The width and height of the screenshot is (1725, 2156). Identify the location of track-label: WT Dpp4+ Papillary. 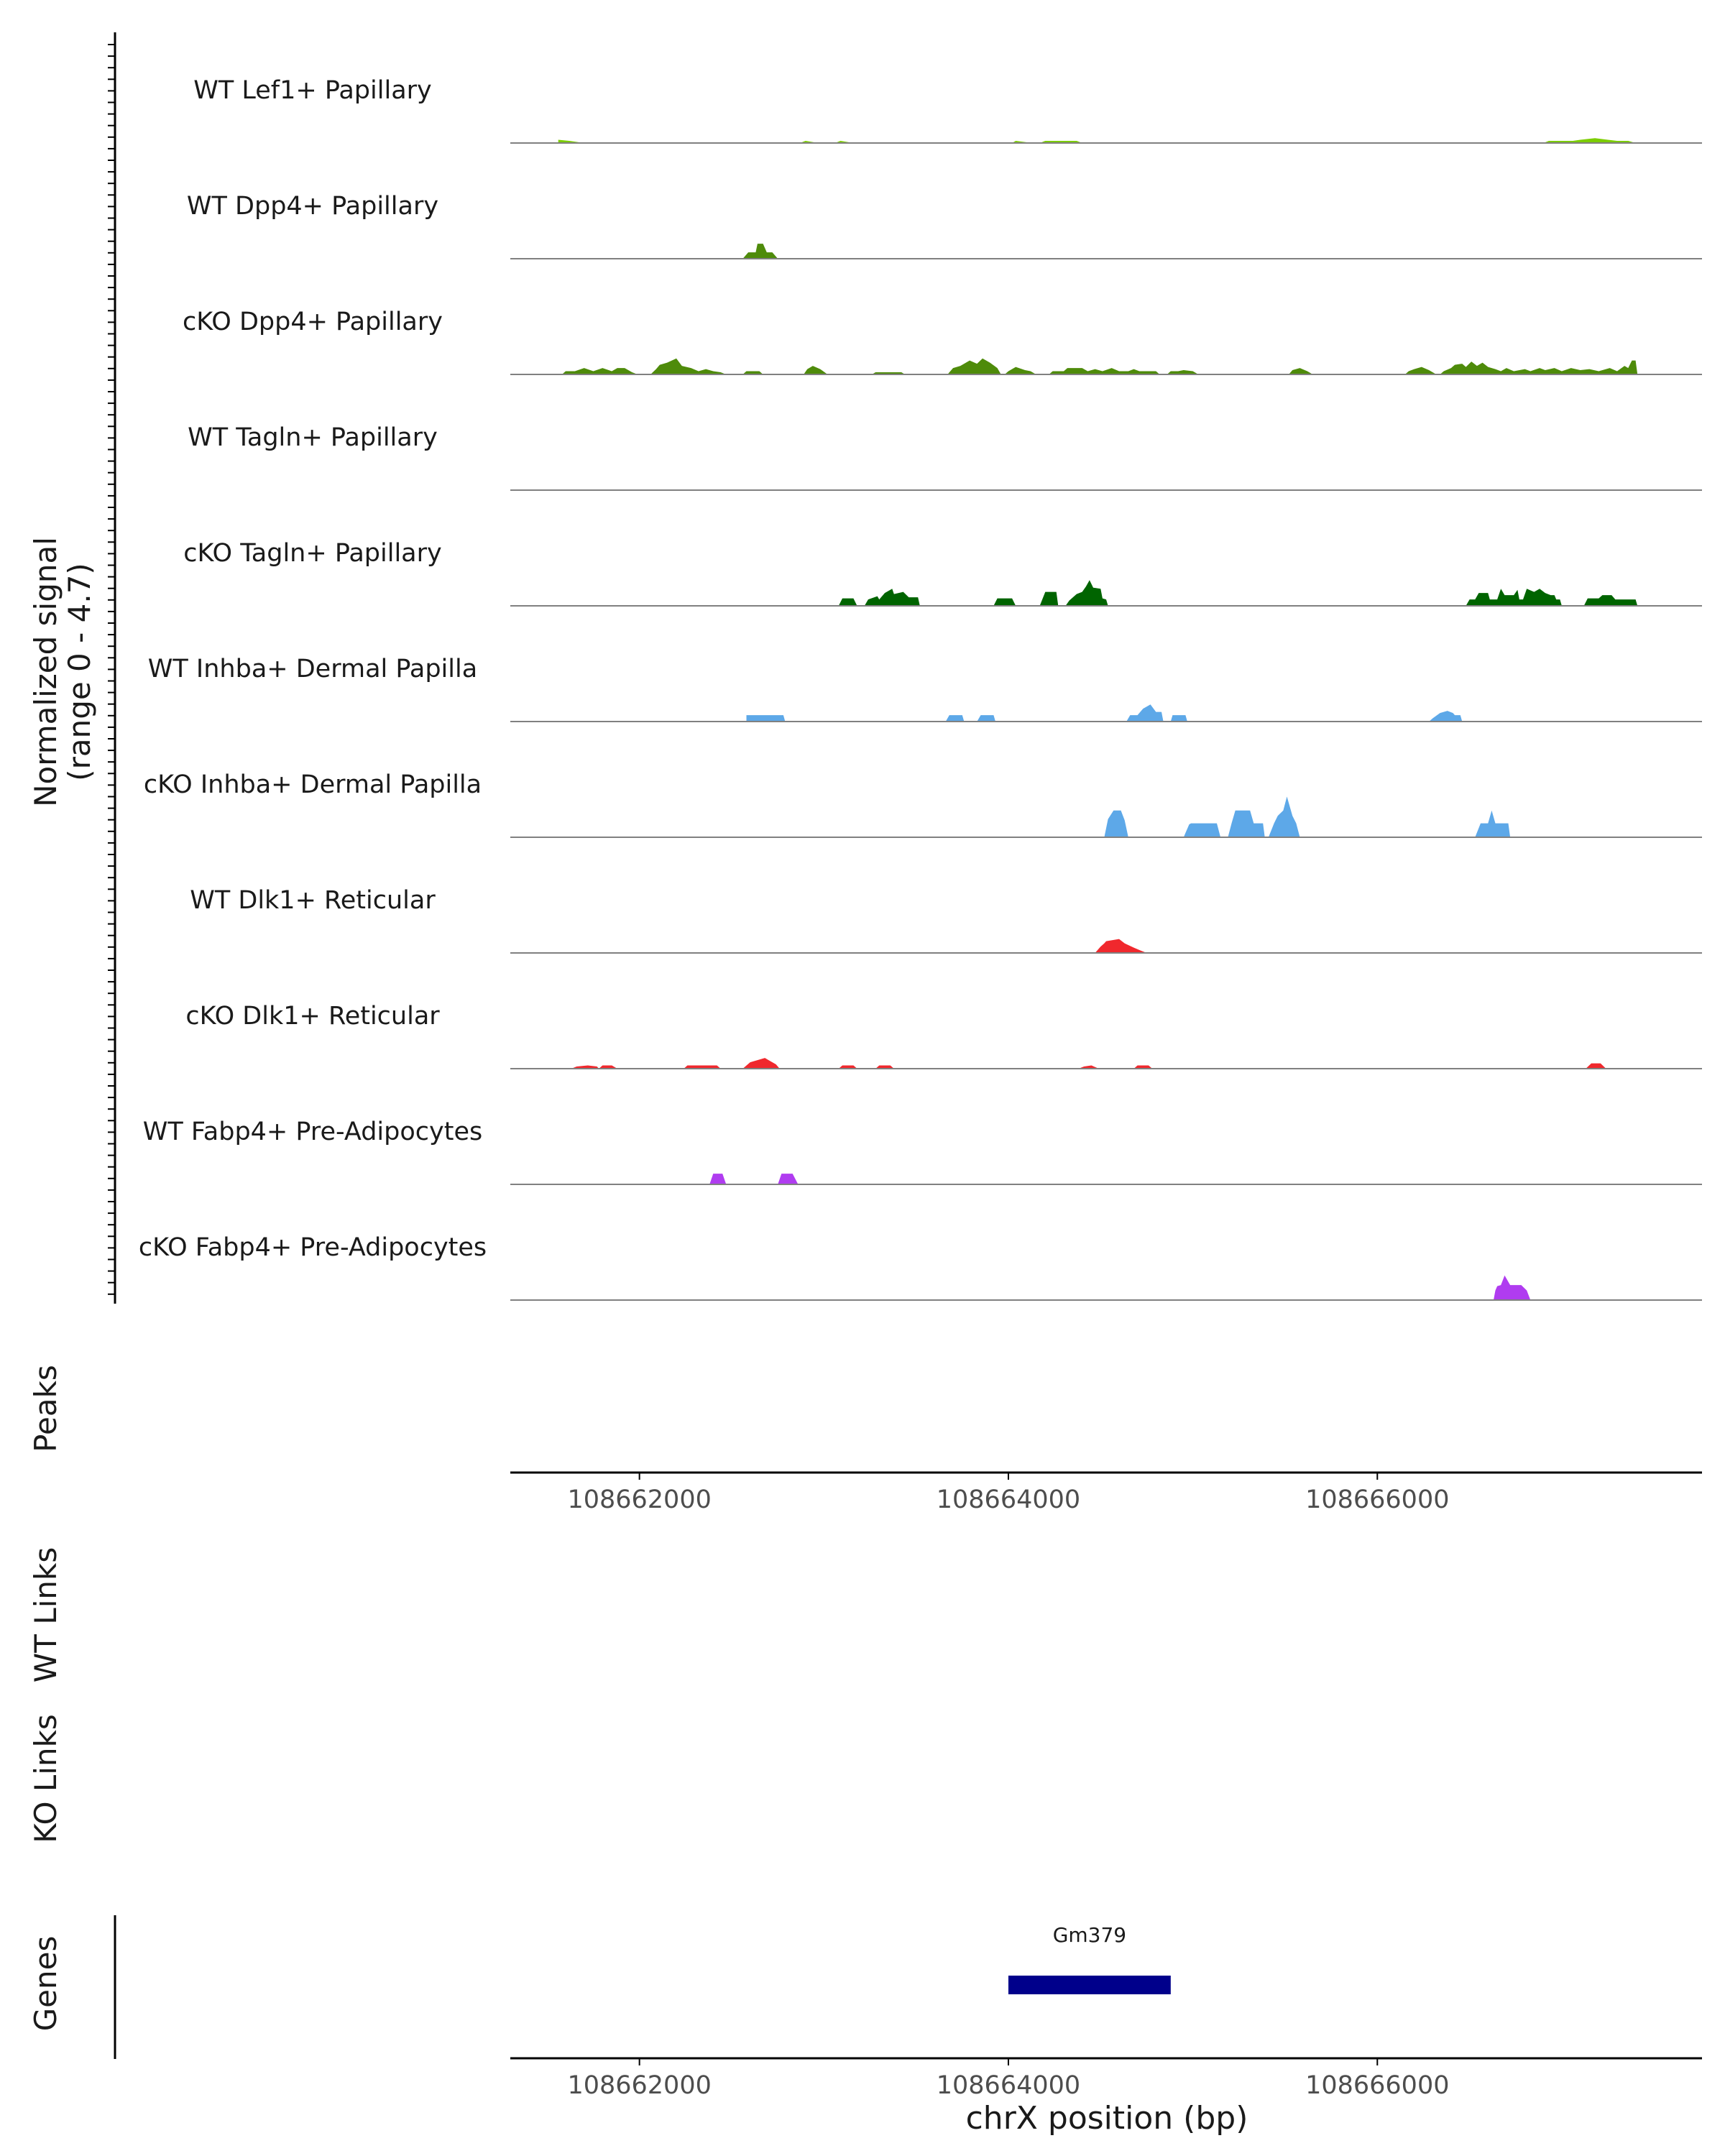
(312, 206).